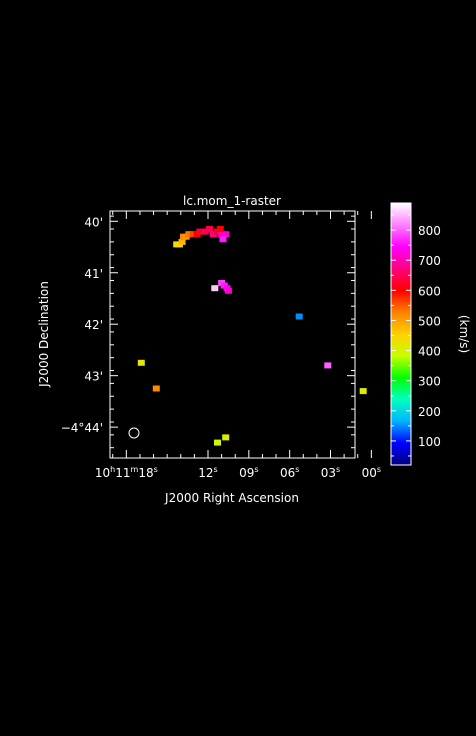 This screenshot has height=736, width=476. What do you see at coordinates (429, 231) in the screenshot?
I see `colorbar-tick-label: 800` at bounding box center [429, 231].